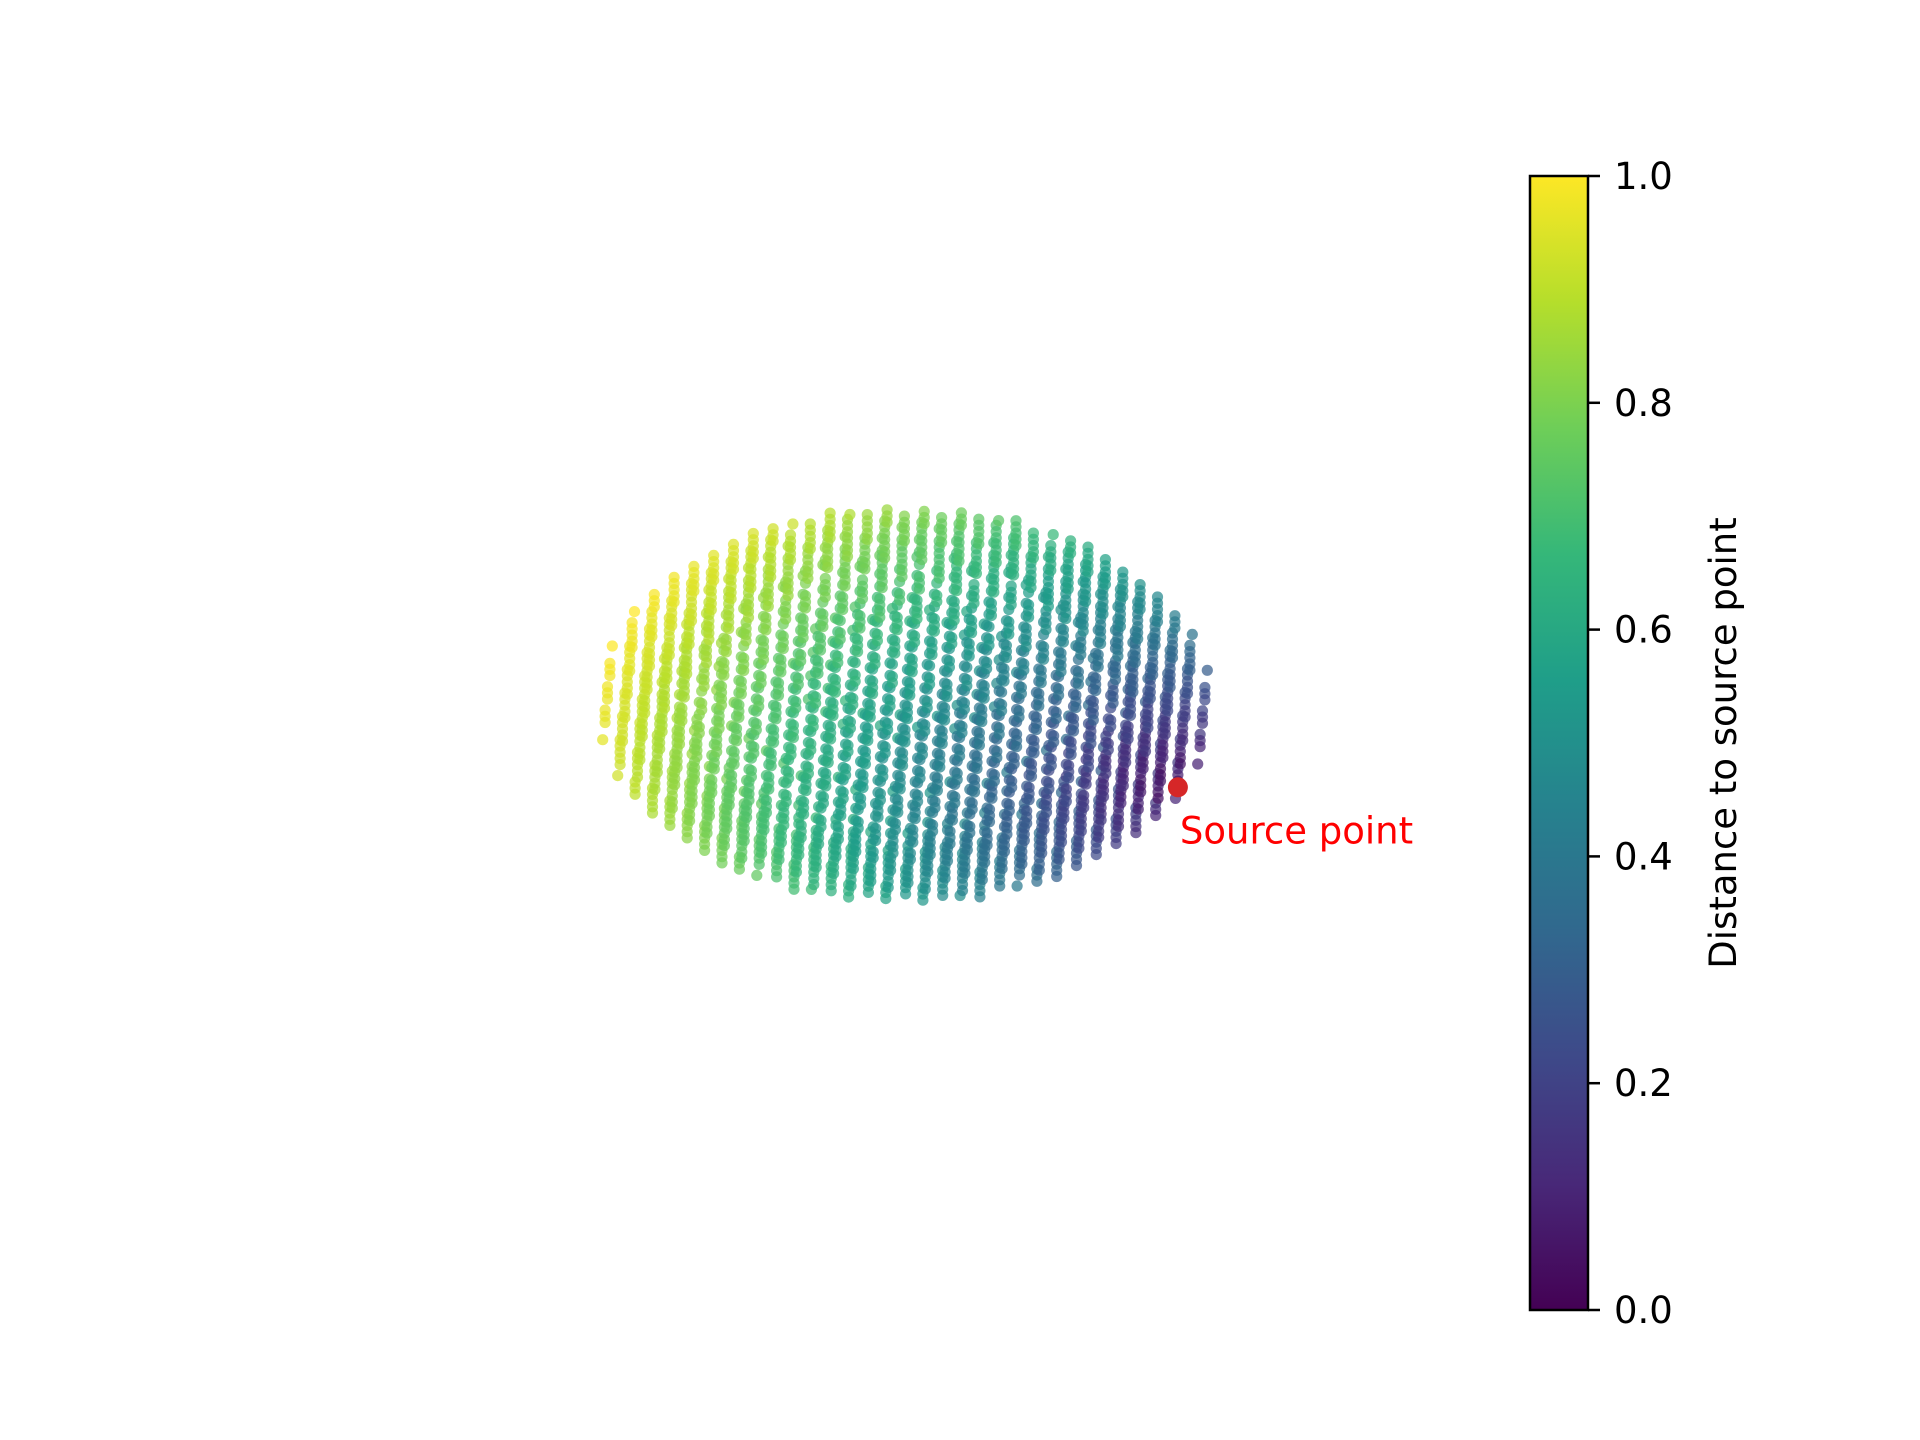 This screenshot has width=1920, height=1440. Describe the element at coordinates (905, 705) in the screenshot. I see `scatter-points` at that location.